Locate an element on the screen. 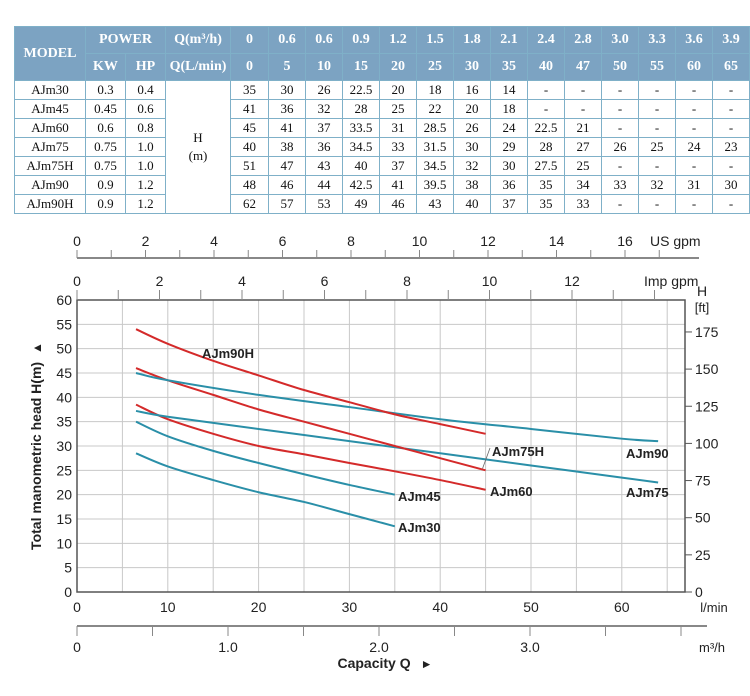  x-tick-label: 40 is located at coordinates (440, 607).